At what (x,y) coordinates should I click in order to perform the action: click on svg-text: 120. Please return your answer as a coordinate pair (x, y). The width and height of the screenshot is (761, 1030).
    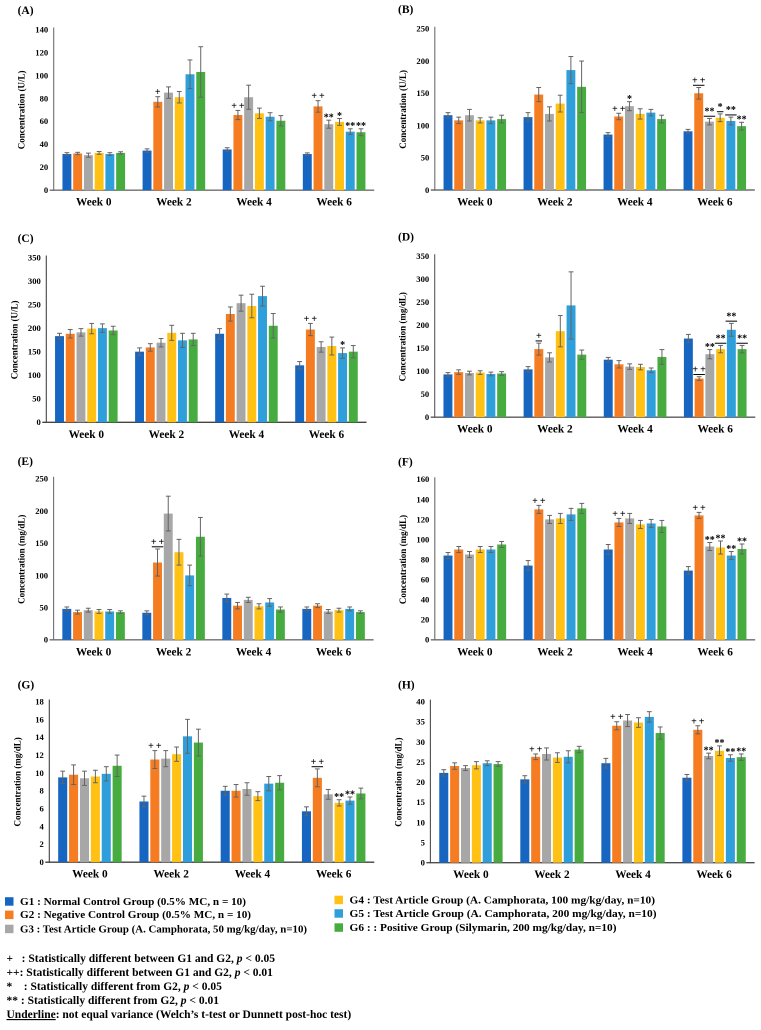
    Looking at the image, I should click on (41, 52).